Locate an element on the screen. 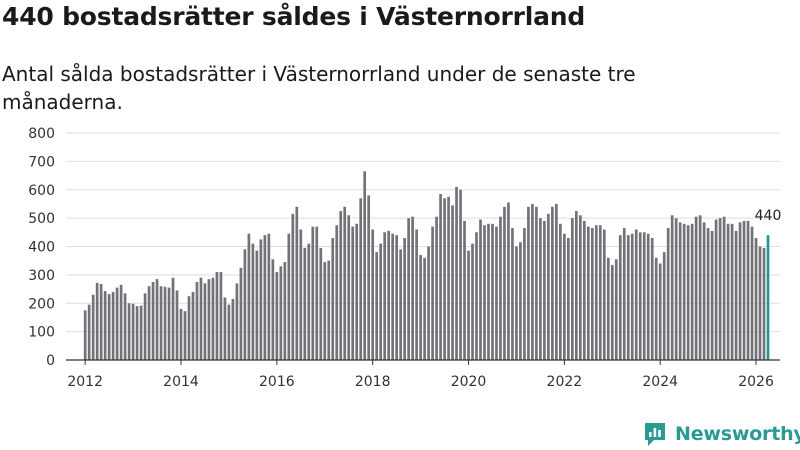  data-labels: 440 is located at coordinates (768, 216).